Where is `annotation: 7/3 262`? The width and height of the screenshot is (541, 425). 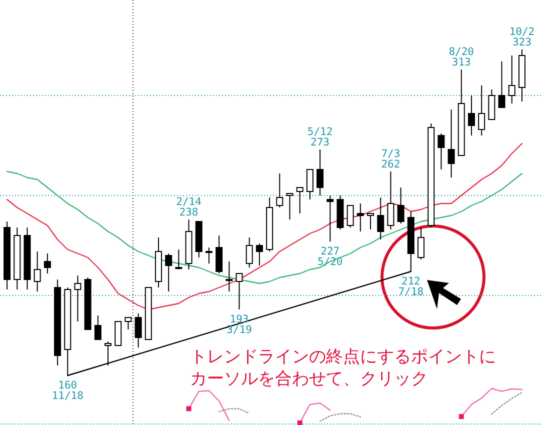
annotation: 7/3 262 is located at coordinates (390, 159).